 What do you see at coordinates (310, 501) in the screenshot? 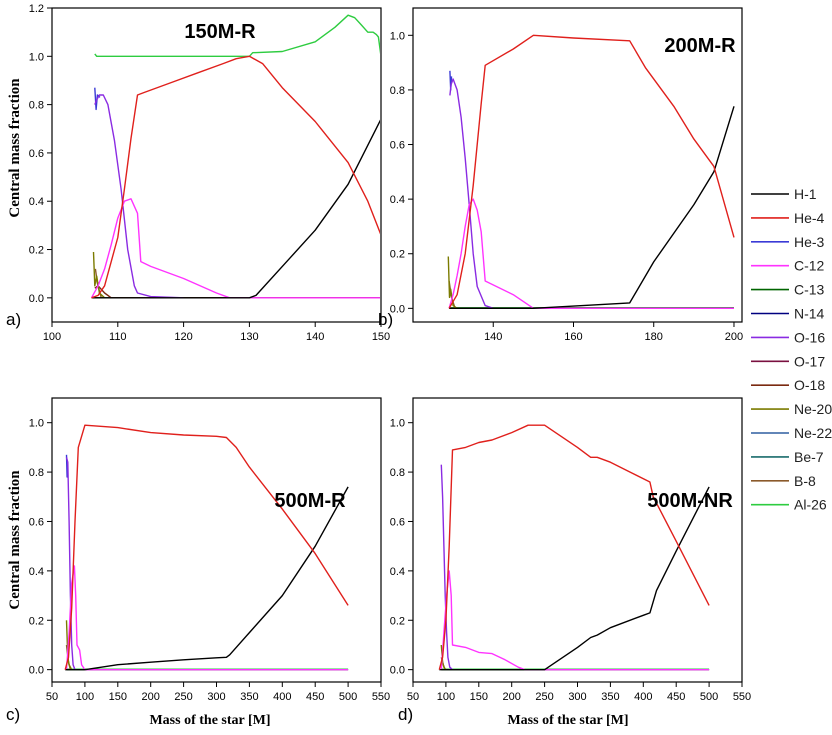
I see `panel-title: 500M-R` at bounding box center [310, 501].